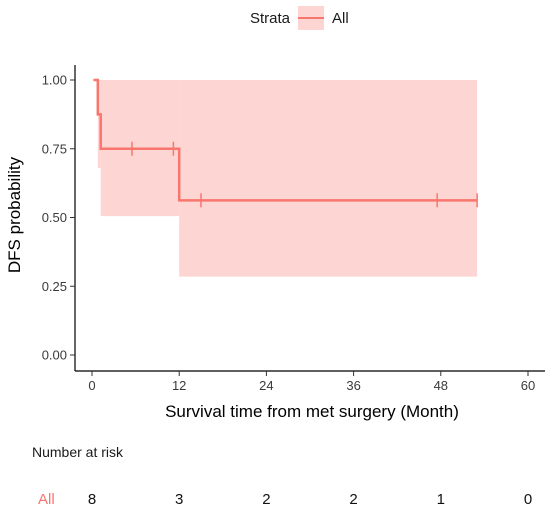 This screenshot has width=550, height=515. I want to click on risk-count: 0, so click(528, 499).